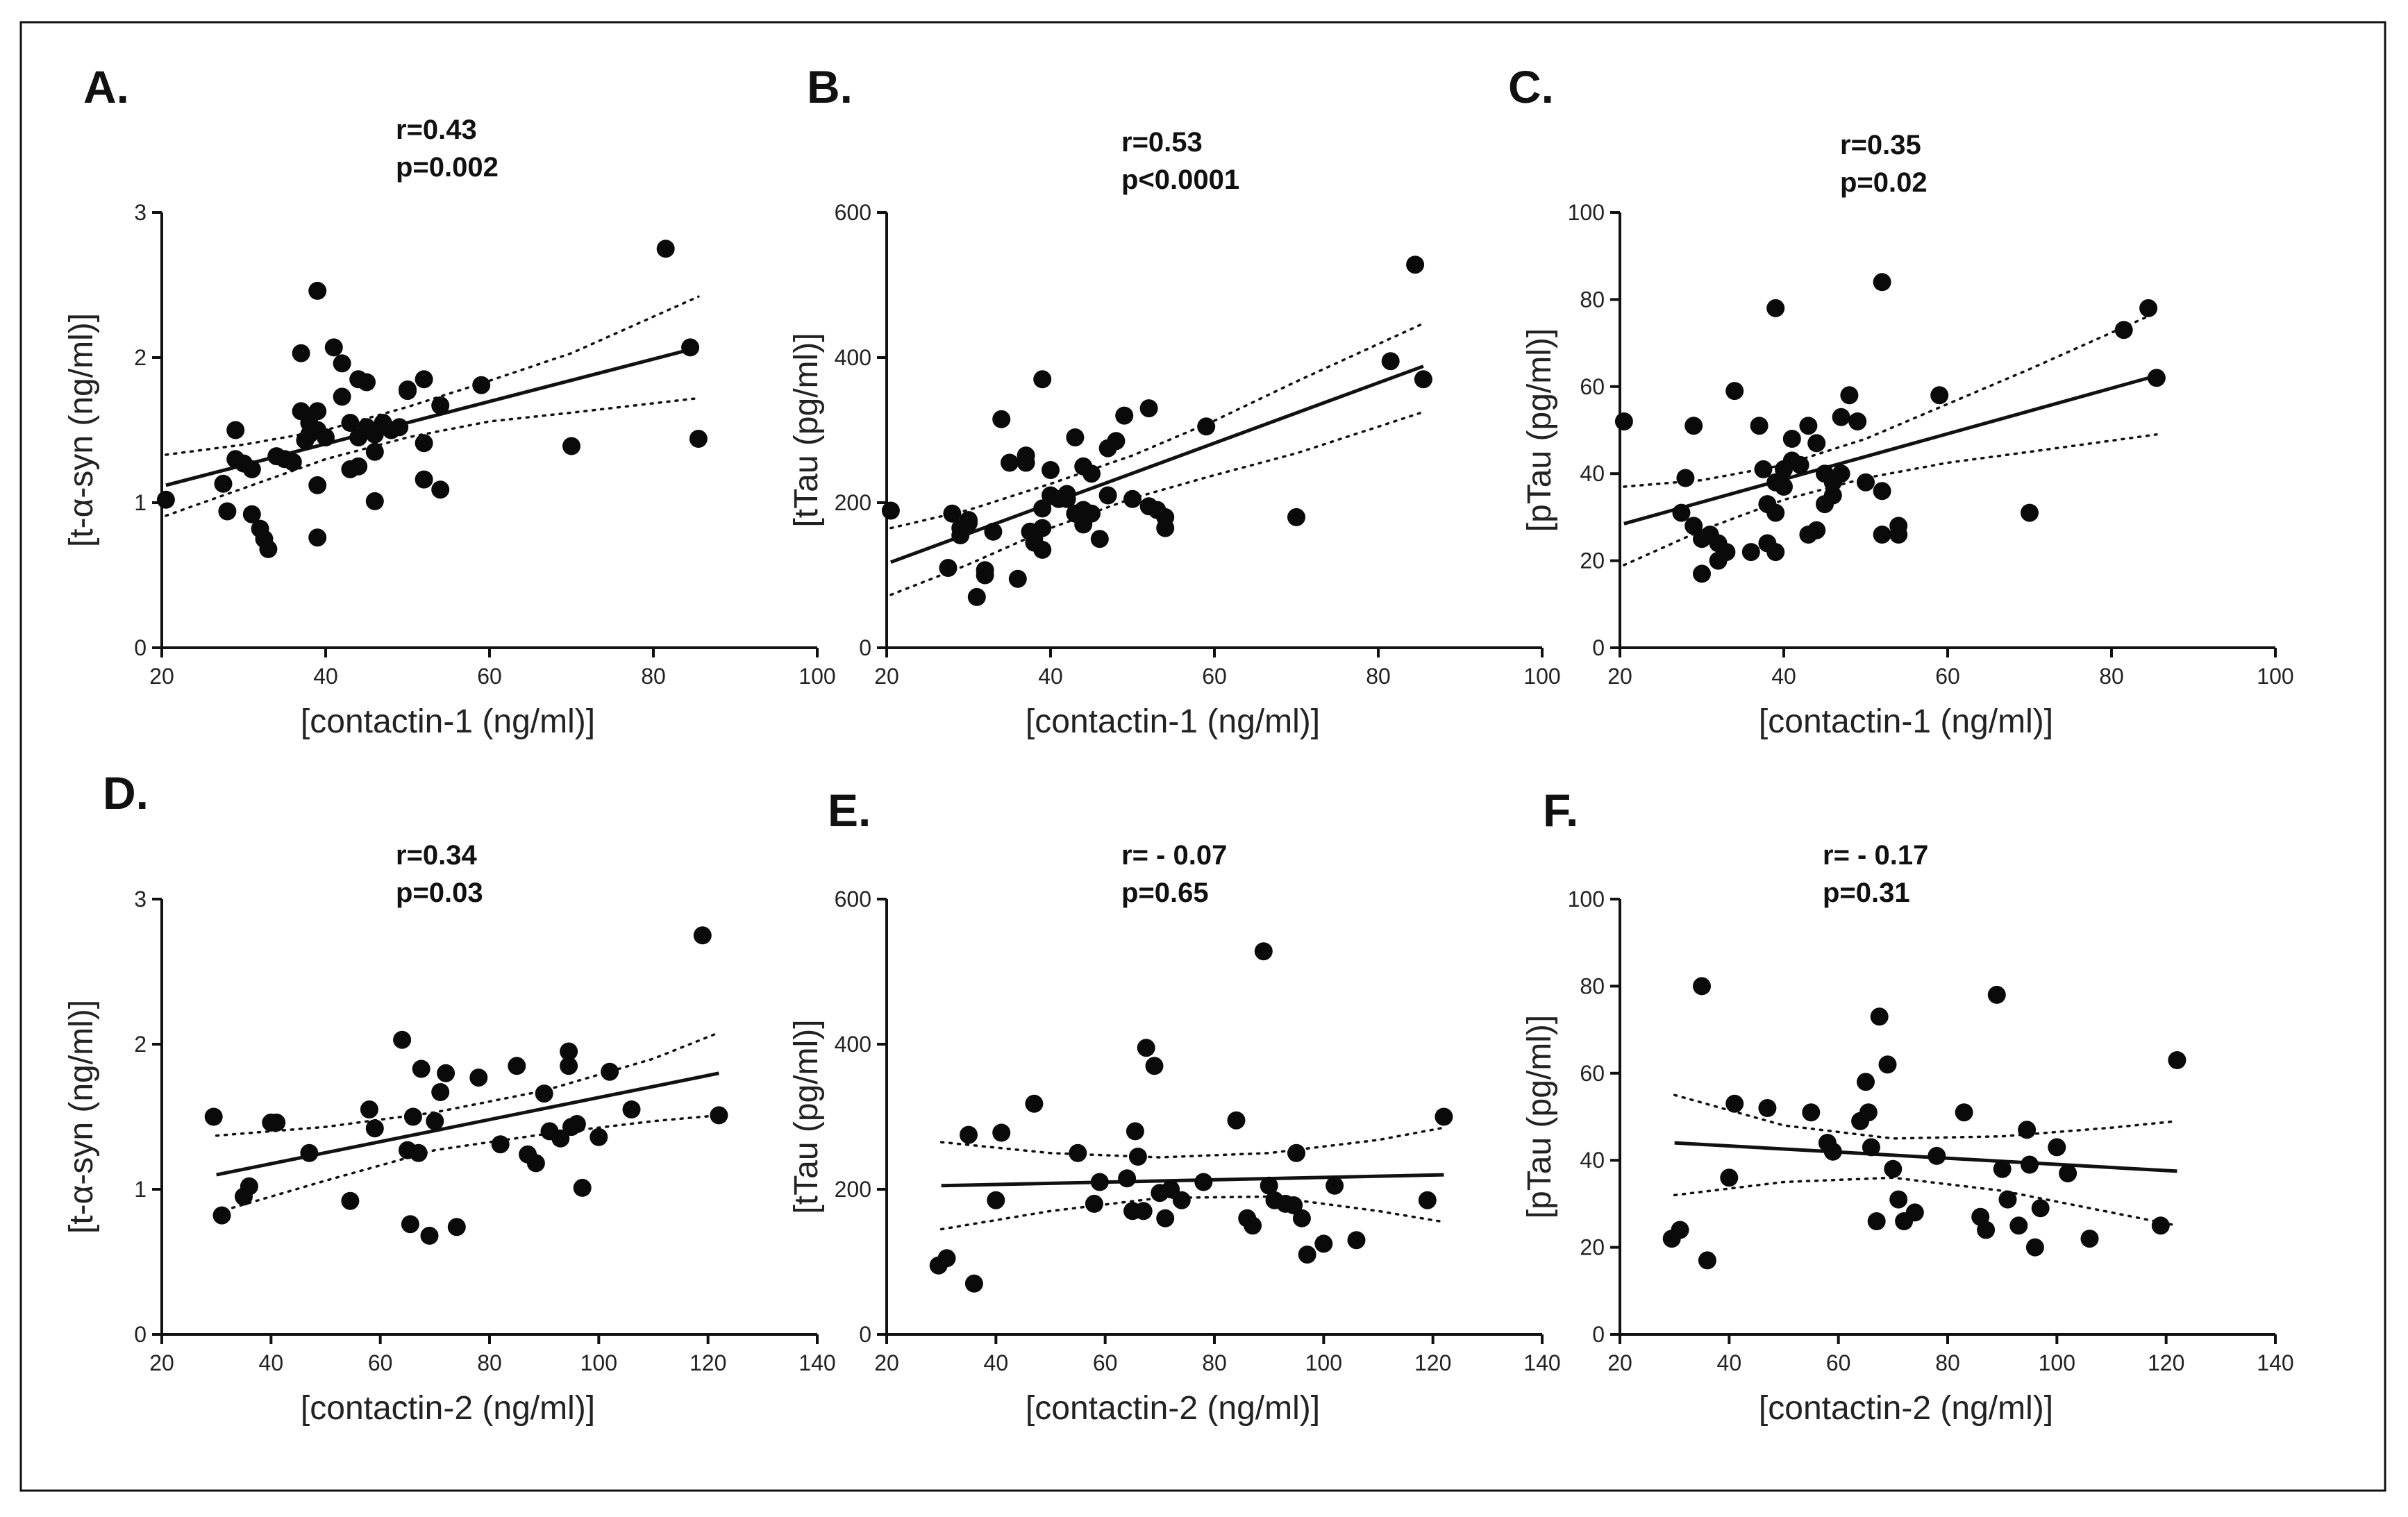 This screenshot has width=2408, height=1517. I want to click on y-tick-label: 20, so click(1593, 561).